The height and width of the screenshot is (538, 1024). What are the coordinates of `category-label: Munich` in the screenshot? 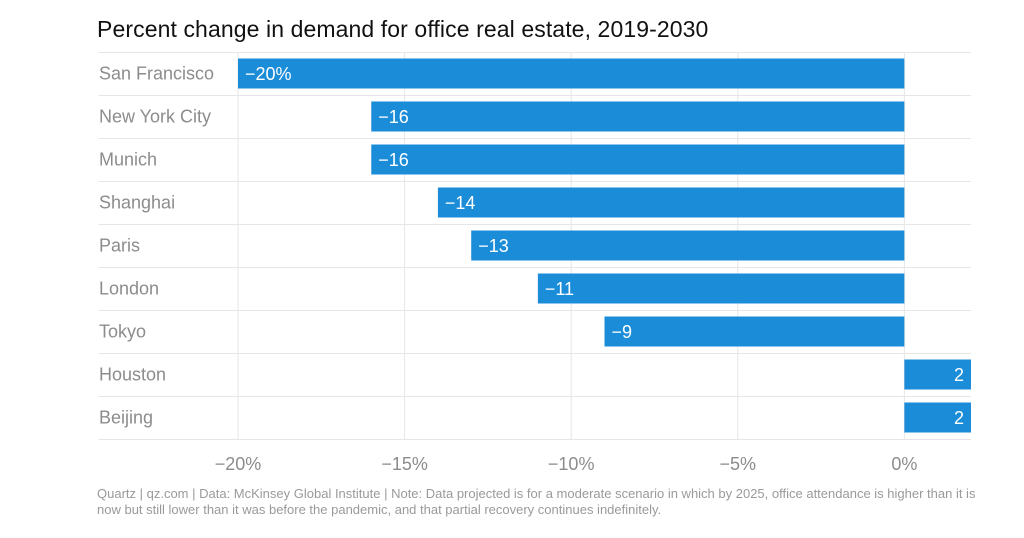 It's located at (128, 160).